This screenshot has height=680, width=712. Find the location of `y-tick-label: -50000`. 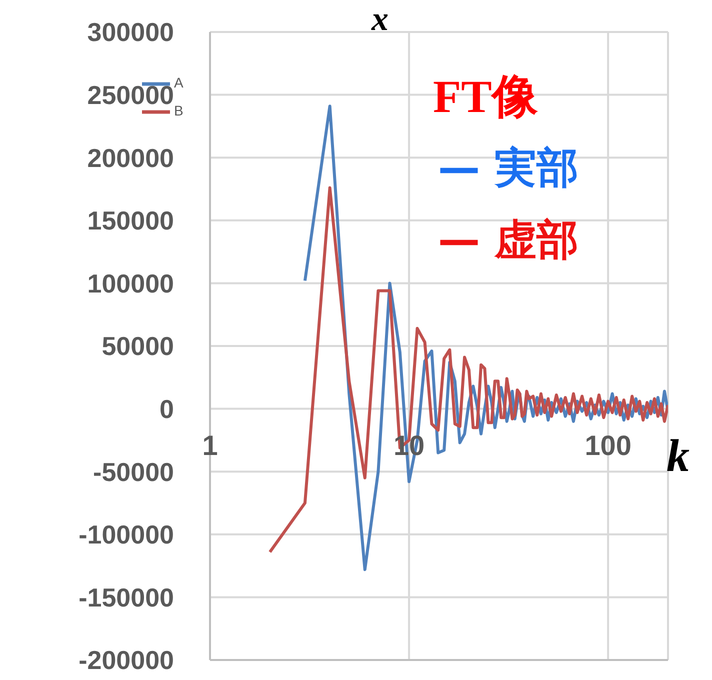

y-tick-label: -50000 is located at coordinates (133, 471).